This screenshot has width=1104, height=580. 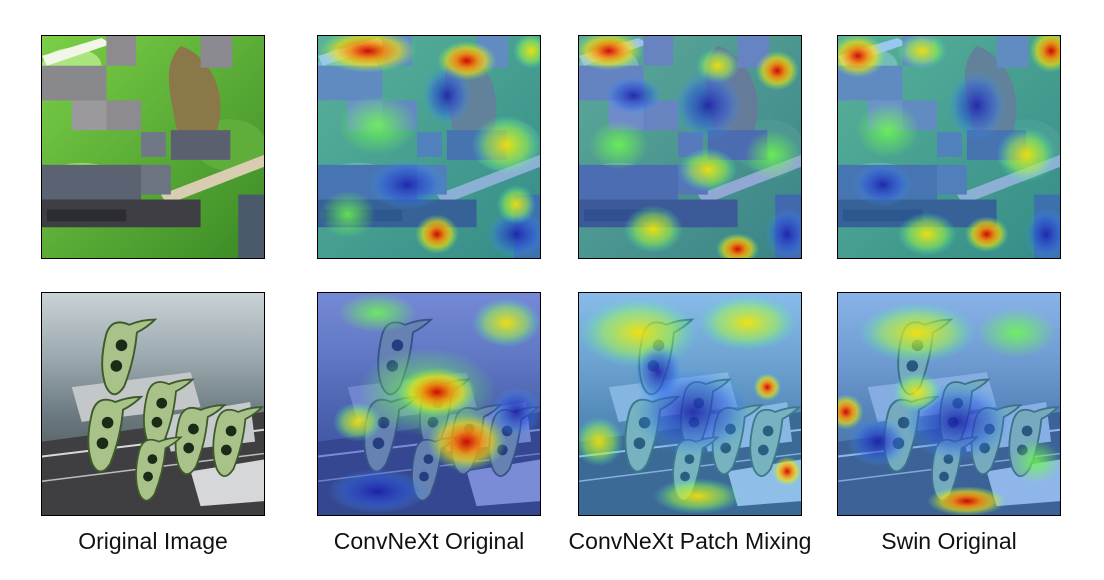 What do you see at coordinates (949, 541) in the screenshot?
I see `caption-swin-original: Swin Original` at bounding box center [949, 541].